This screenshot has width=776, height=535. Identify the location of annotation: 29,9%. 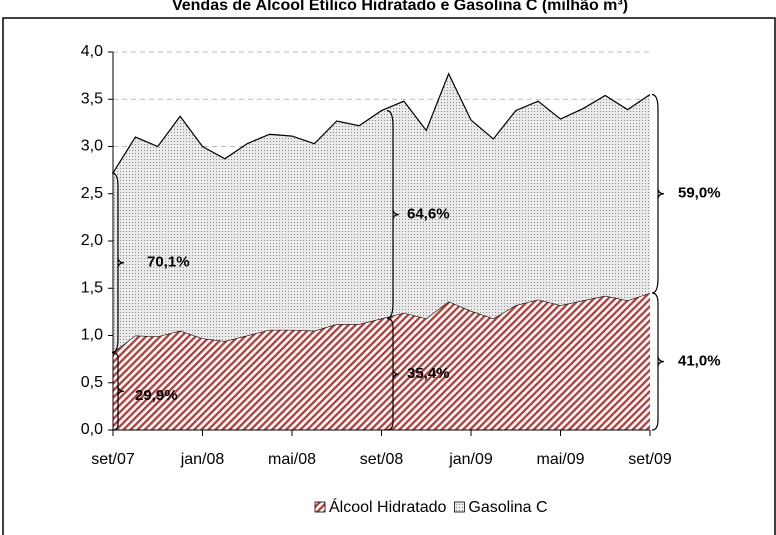
(156, 395).